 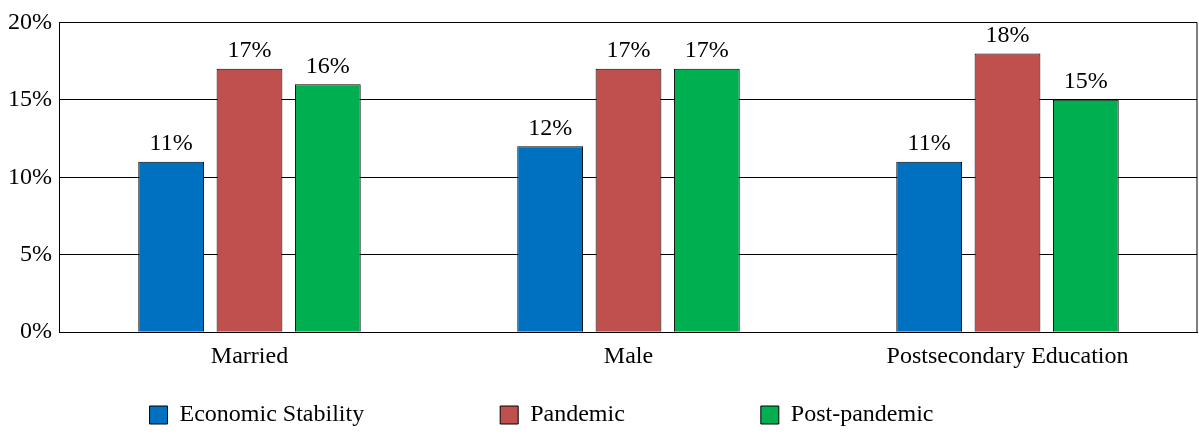 What do you see at coordinates (1007, 33) in the screenshot?
I see `data-label: 18%` at bounding box center [1007, 33].